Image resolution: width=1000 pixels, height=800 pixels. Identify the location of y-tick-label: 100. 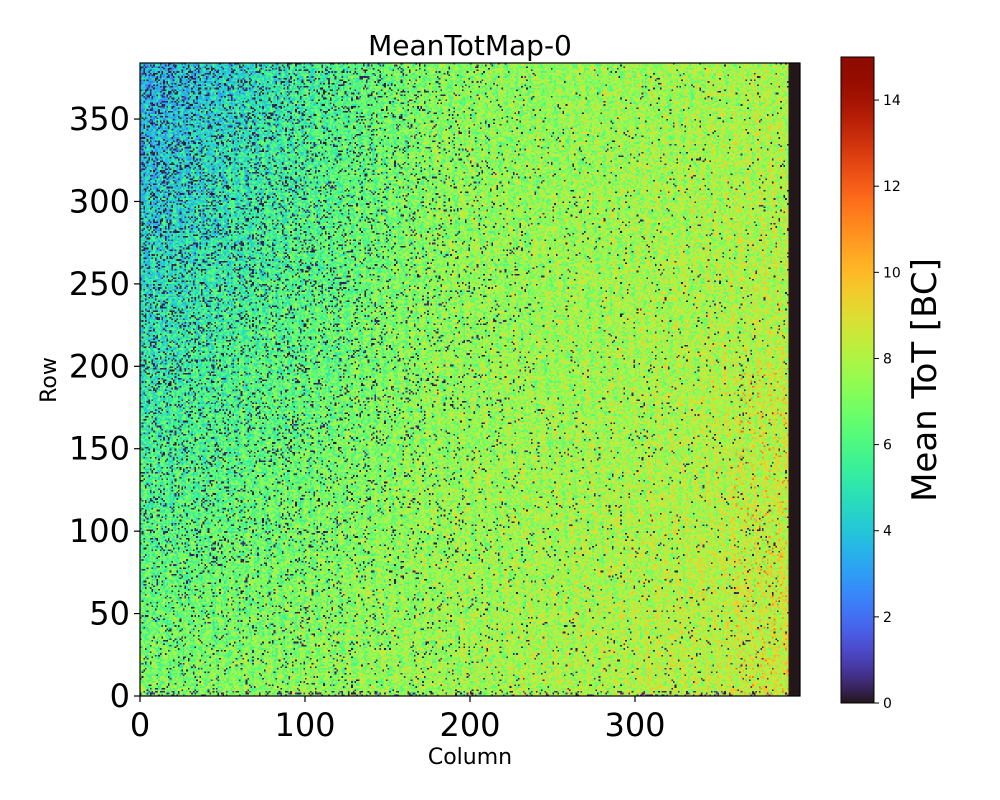
(99, 531).